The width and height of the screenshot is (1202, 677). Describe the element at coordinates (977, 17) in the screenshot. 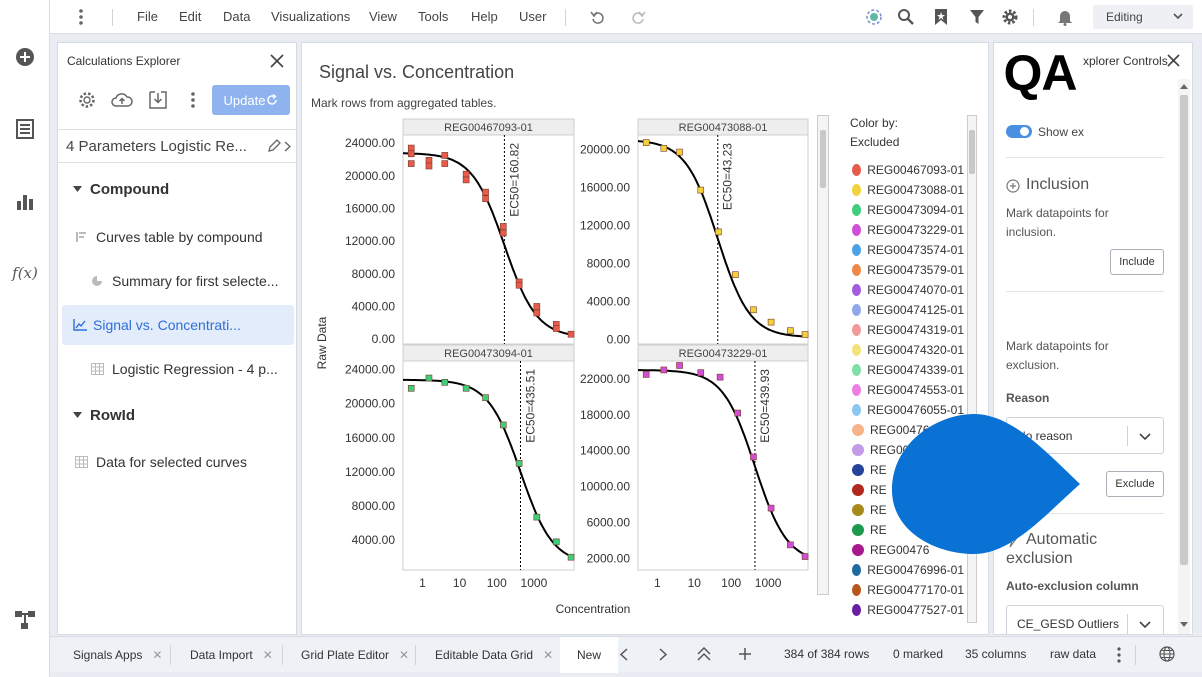

I see `filter-icon` at that location.